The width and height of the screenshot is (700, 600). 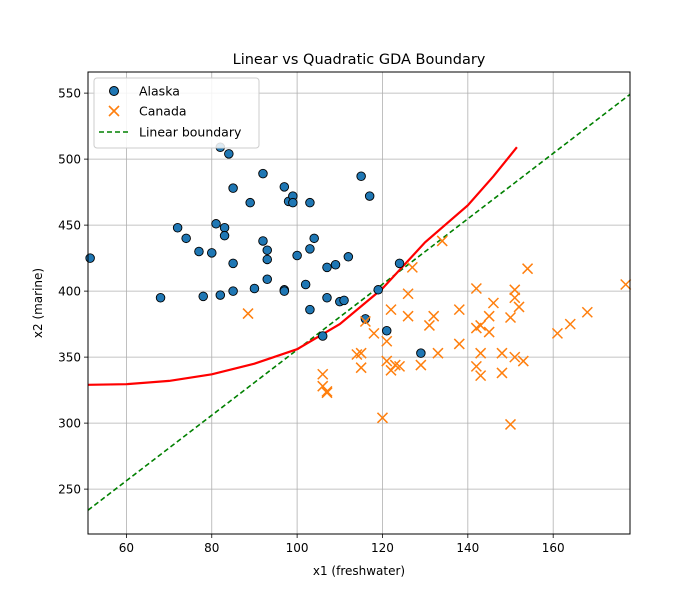 What do you see at coordinates (163, 111) in the screenshot?
I see `legend-label-canada: Canada` at bounding box center [163, 111].